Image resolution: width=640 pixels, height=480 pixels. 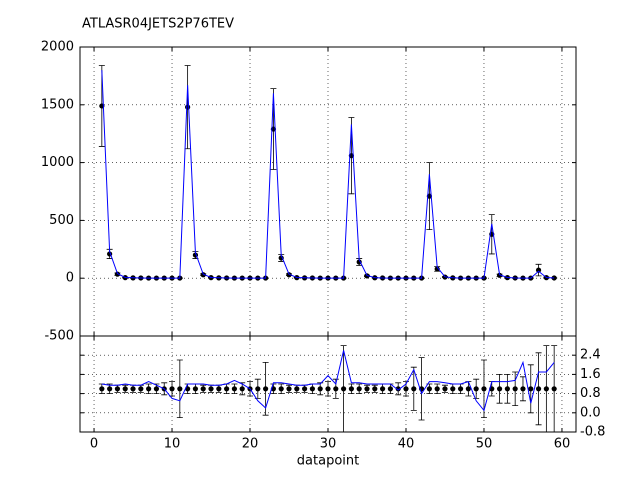 I want to click on x-tick-label: 10, so click(x=172, y=444).